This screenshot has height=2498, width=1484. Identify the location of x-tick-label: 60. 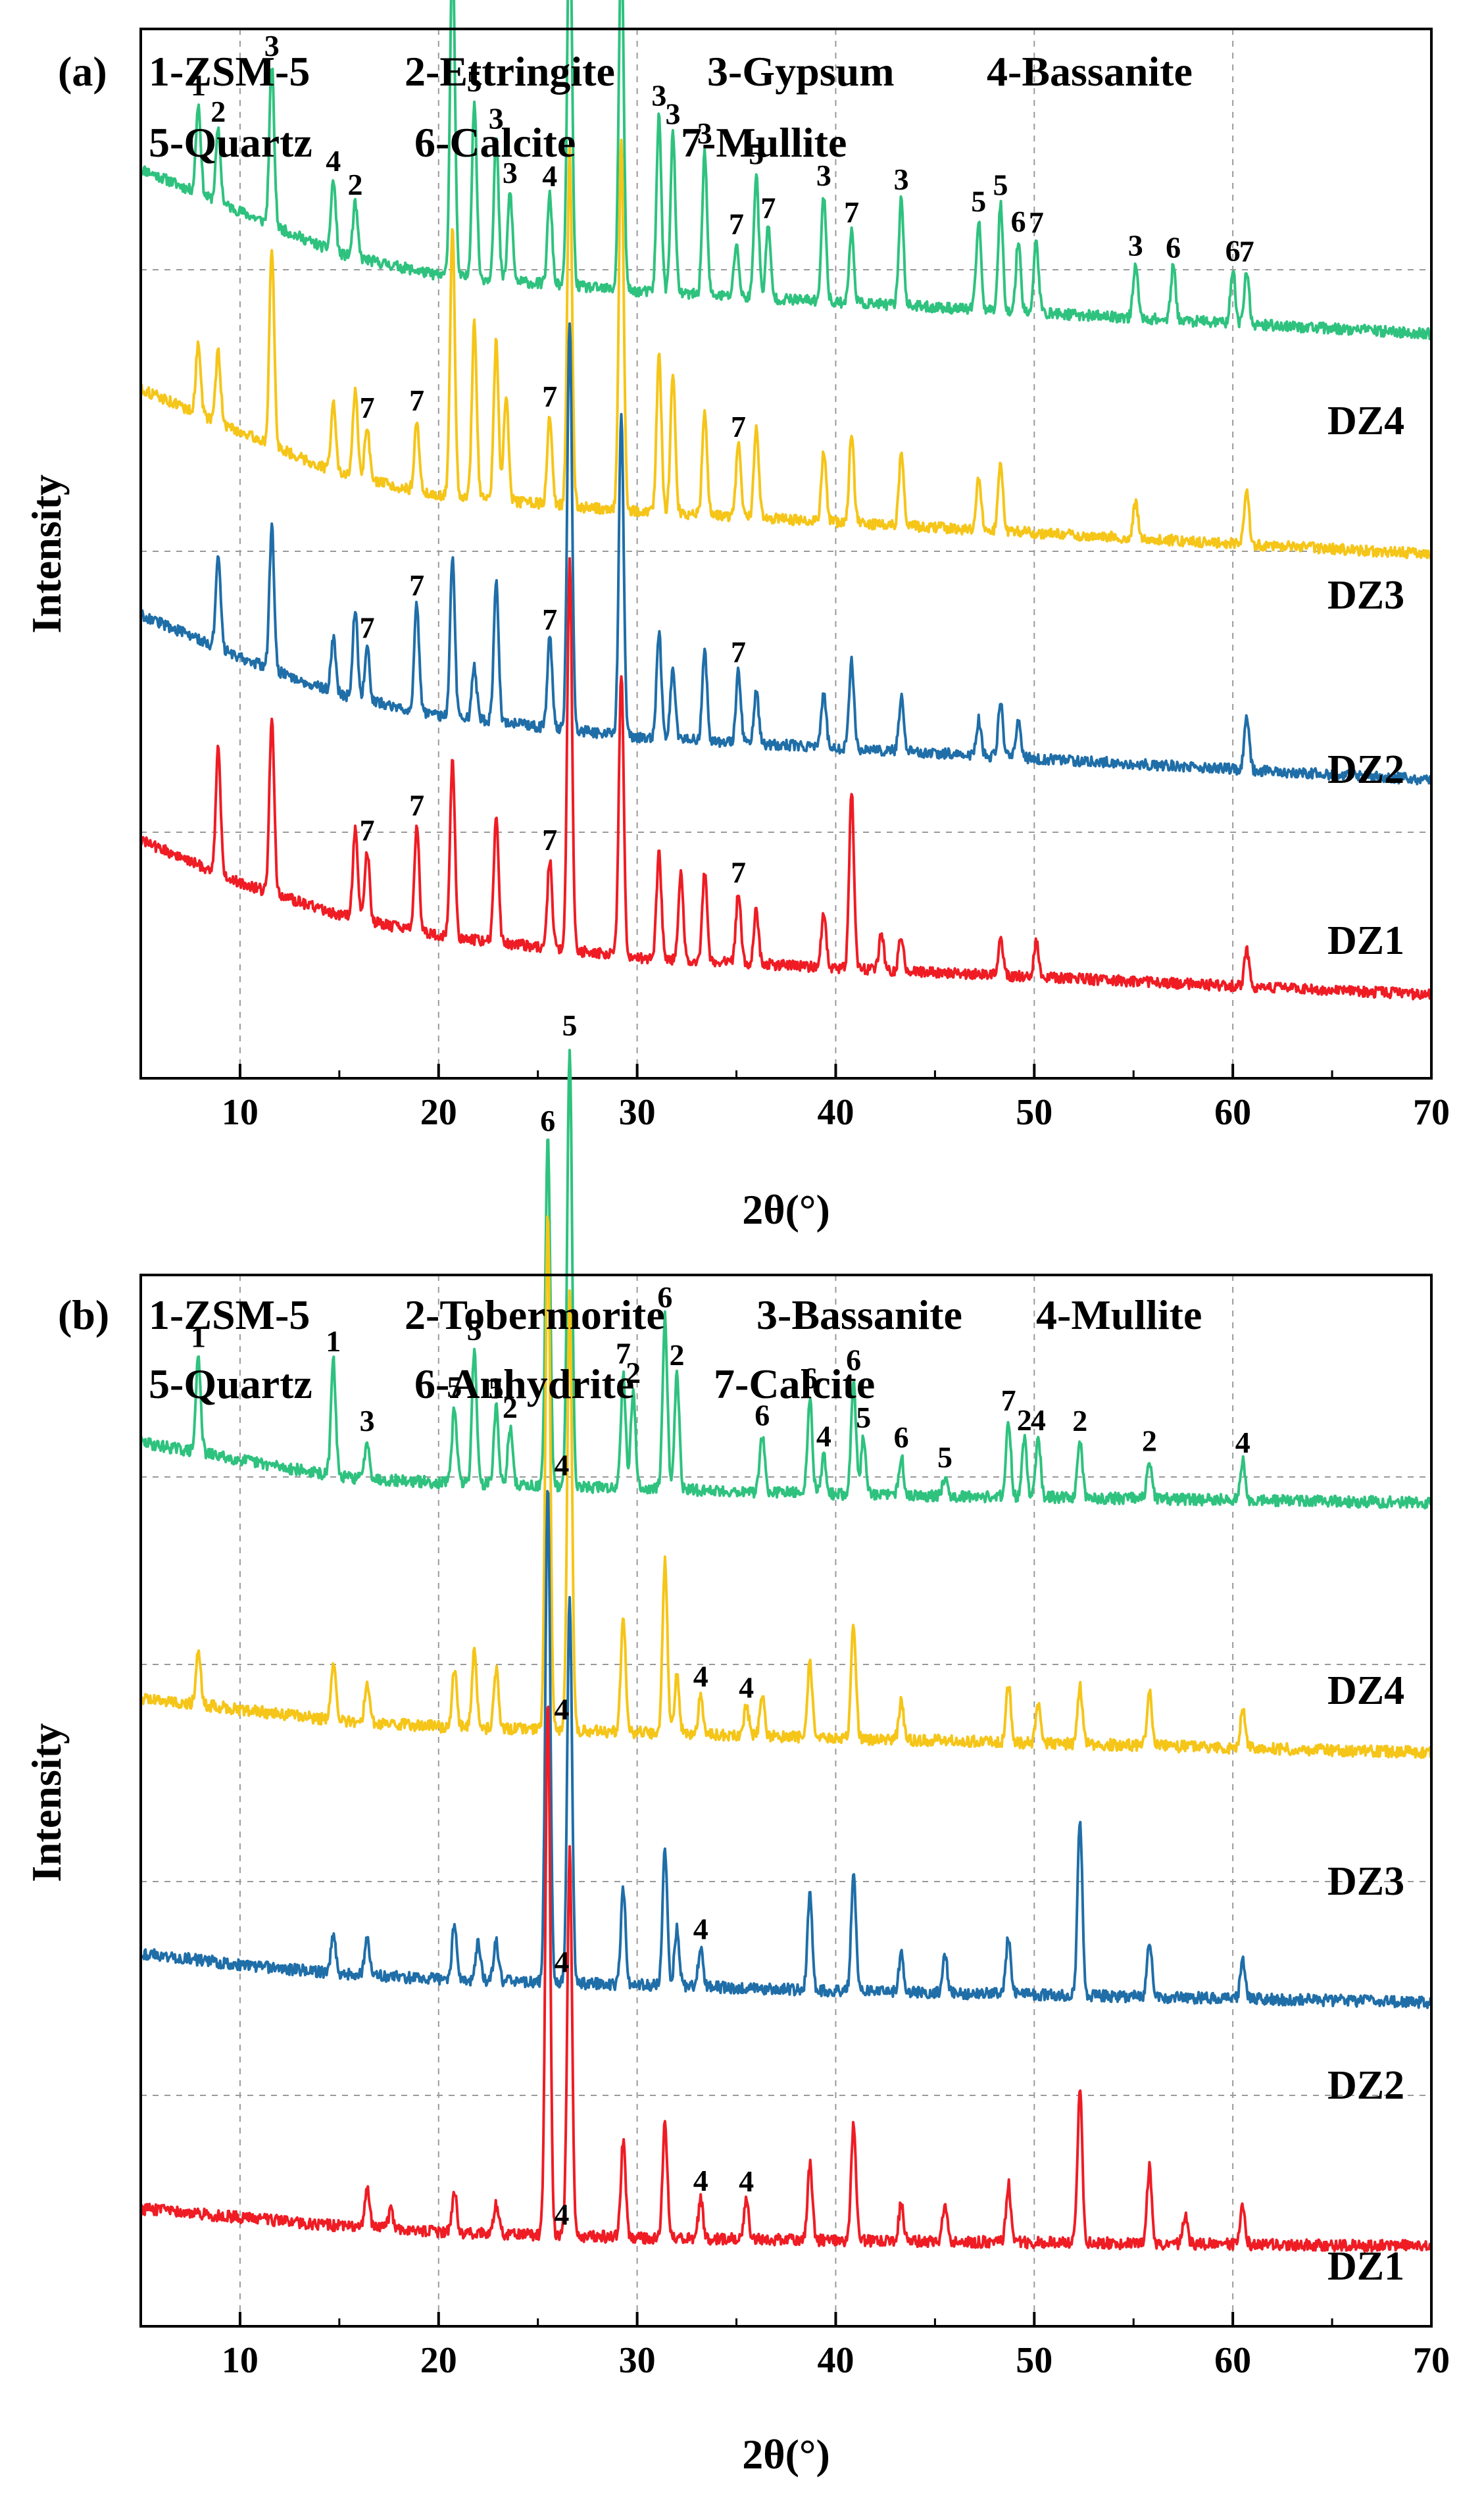
(1232, 1112).